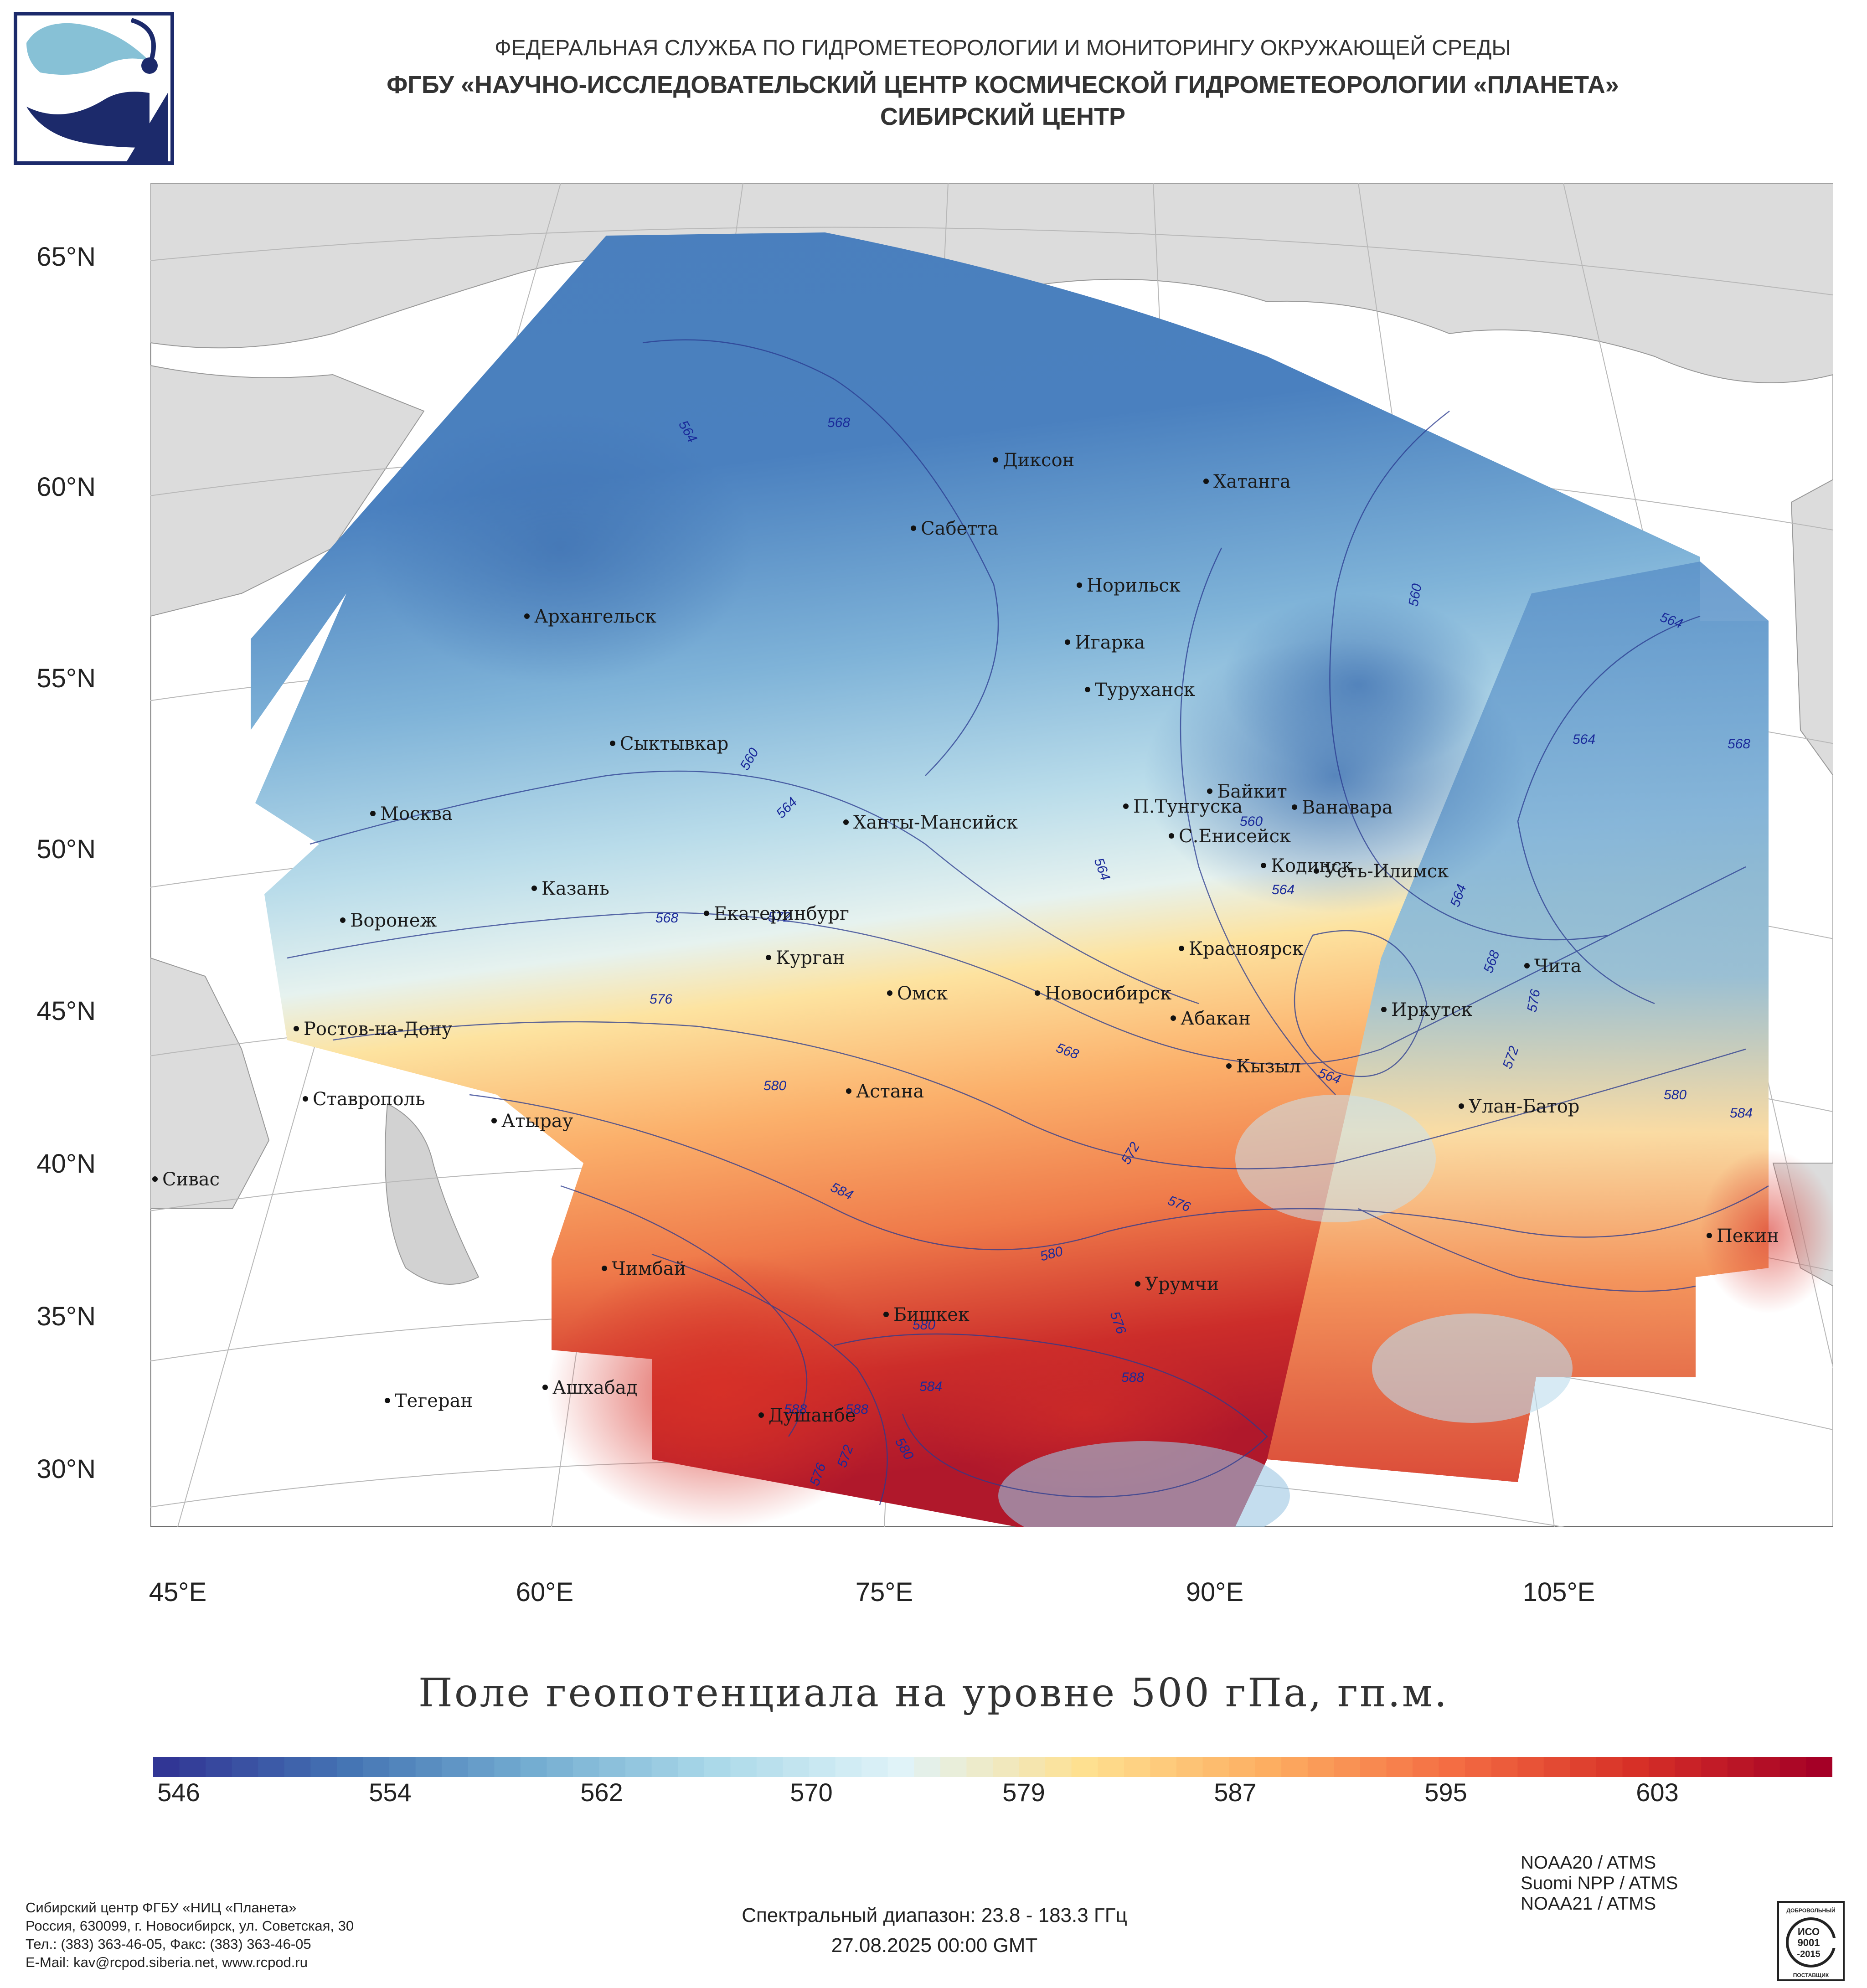 This screenshot has height=1988, width=1867. What do you see at coordinates (1215, 1592) in the screenshot?
I see `lon-label-90: 90°E` at bounding box center [1215, 1592].